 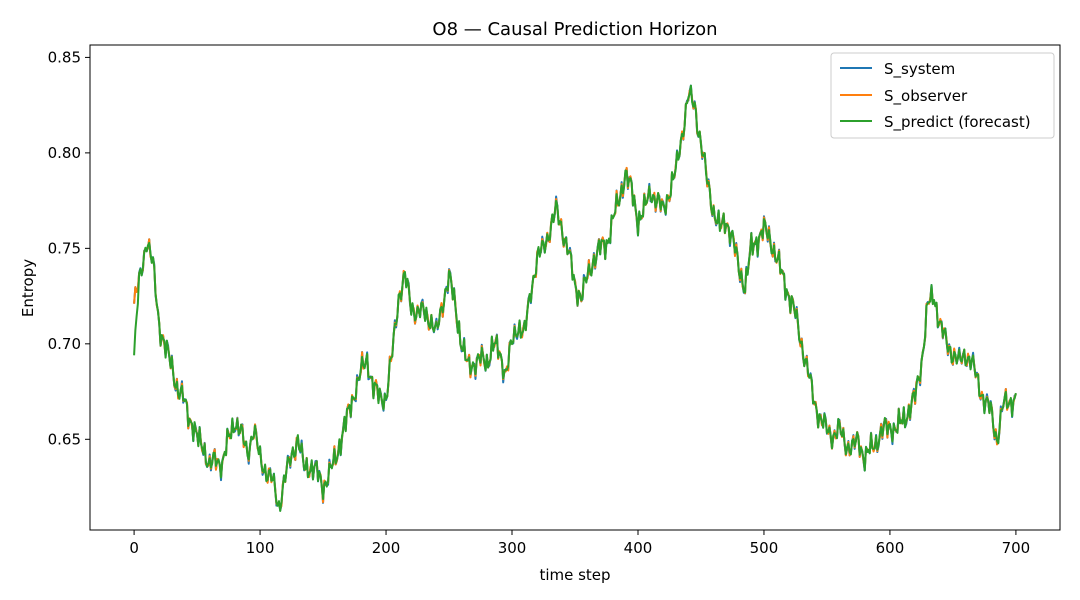 What do you see at coordinates (574, 575) in the screenshot?
I see `x-axis-label: time step` at bounding box center [574, 575].